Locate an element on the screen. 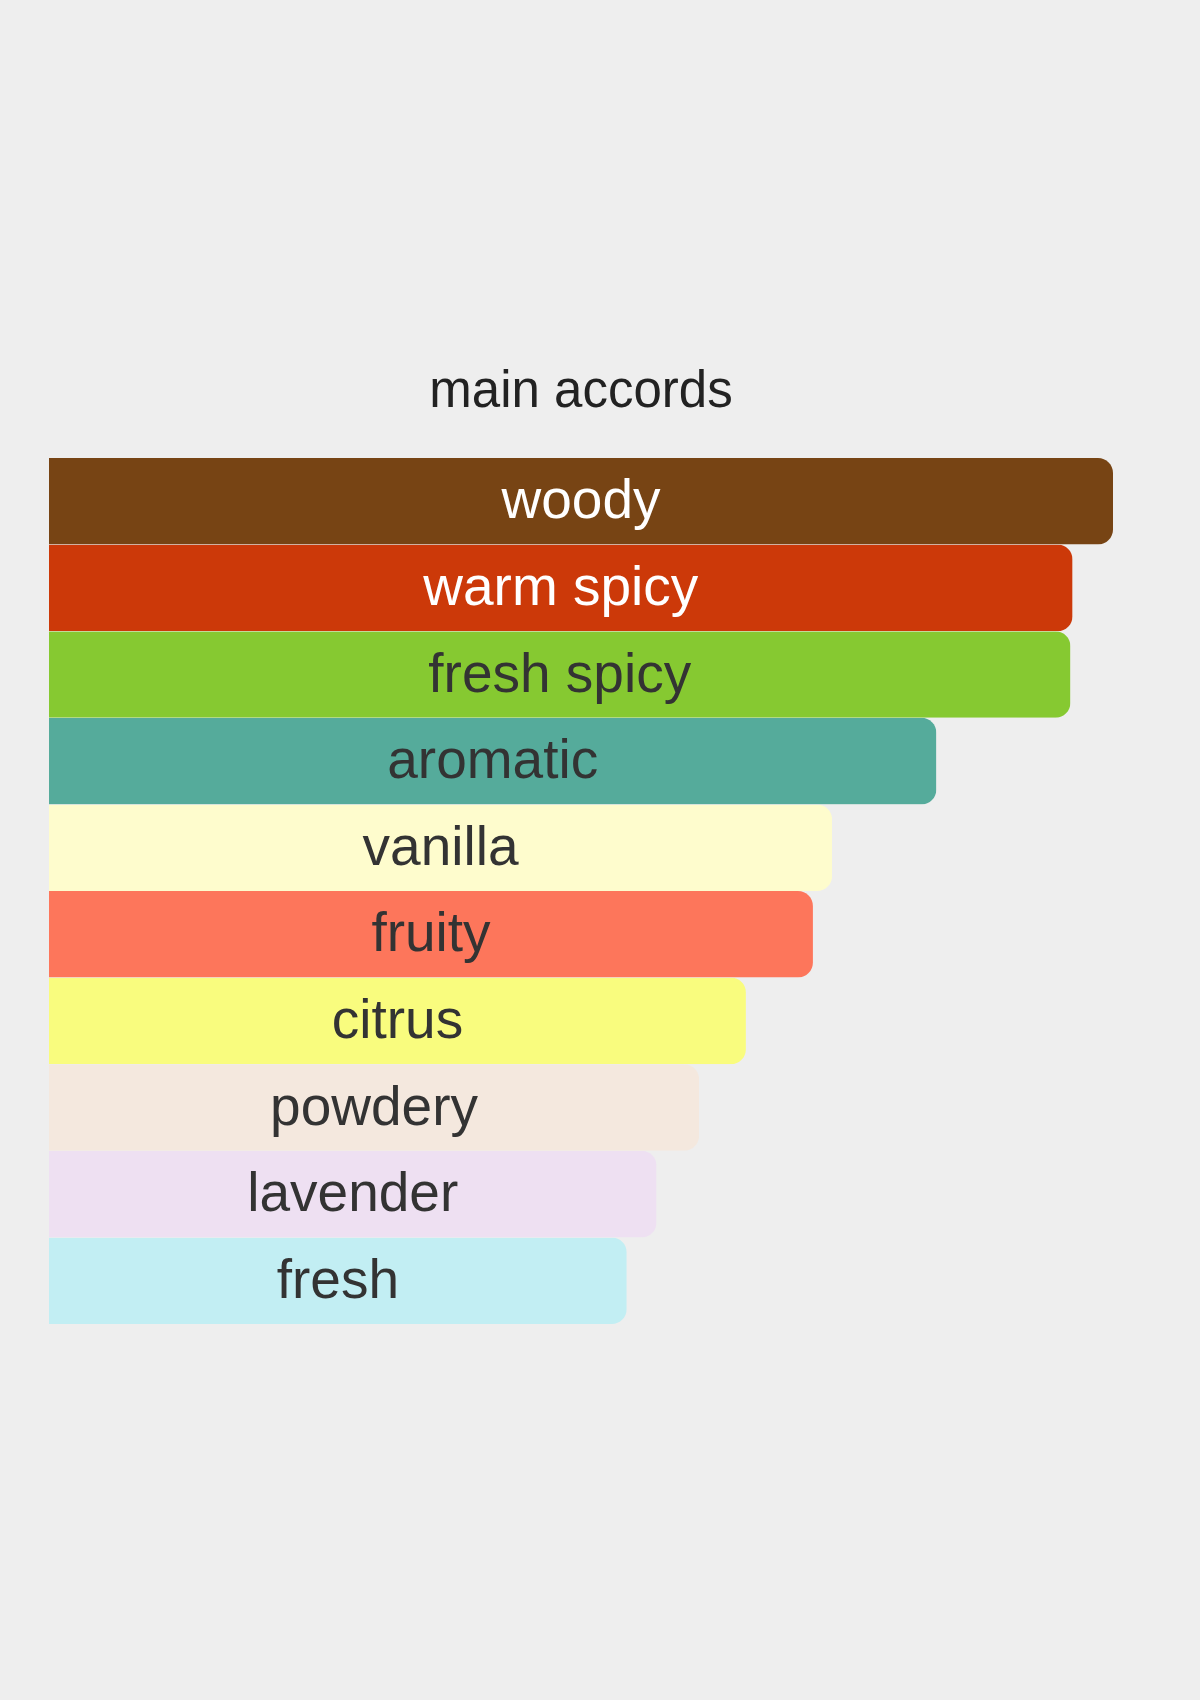 The width and height of the screenshot is (1200, 1700). y-tick-label: powdery is located at coordinates (374, 1105).